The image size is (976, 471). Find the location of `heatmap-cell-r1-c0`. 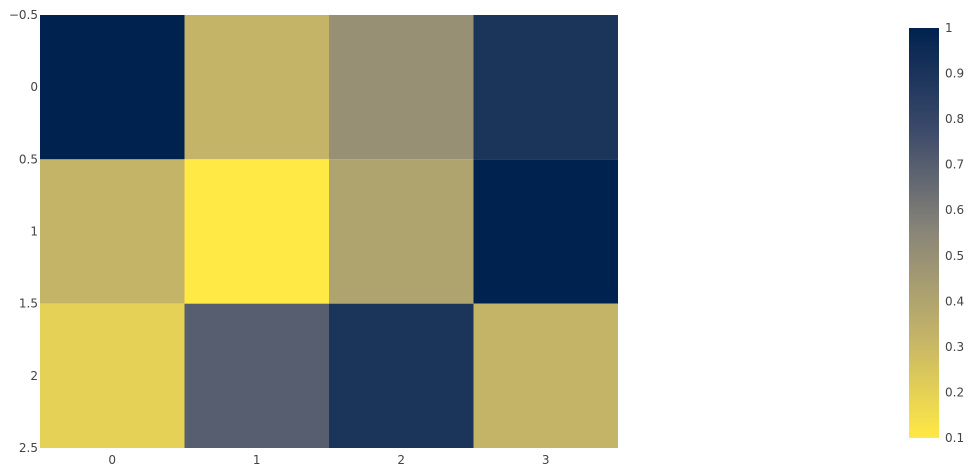

heatmap-cell-r1-c0 is located at coordinates (112, 231).